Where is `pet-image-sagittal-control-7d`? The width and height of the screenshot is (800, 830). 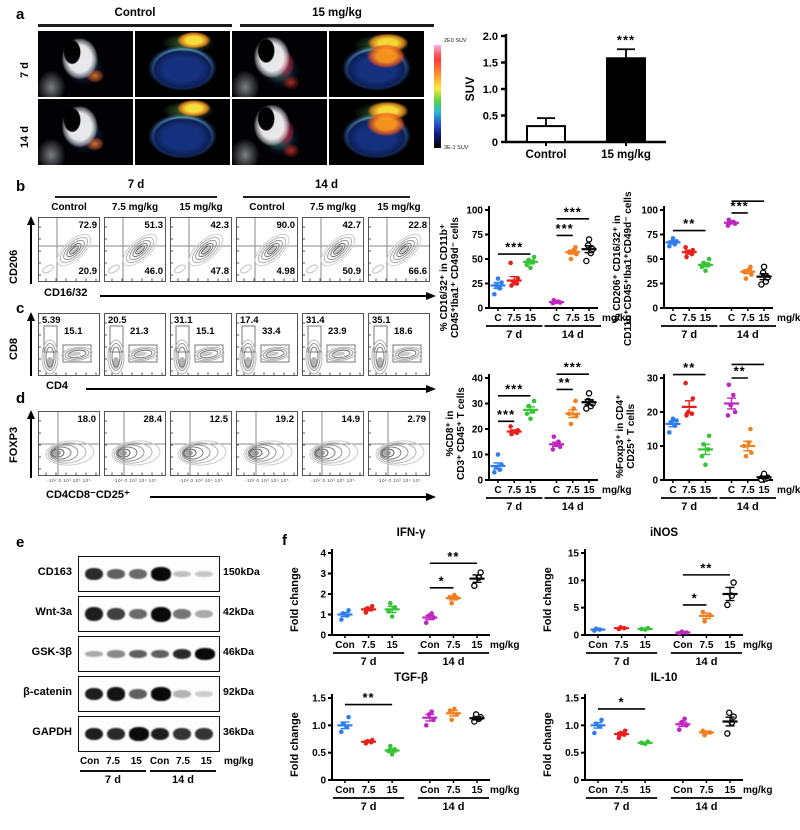
pet-image-sagittal-control-7d is located at coordinates (85, 64).